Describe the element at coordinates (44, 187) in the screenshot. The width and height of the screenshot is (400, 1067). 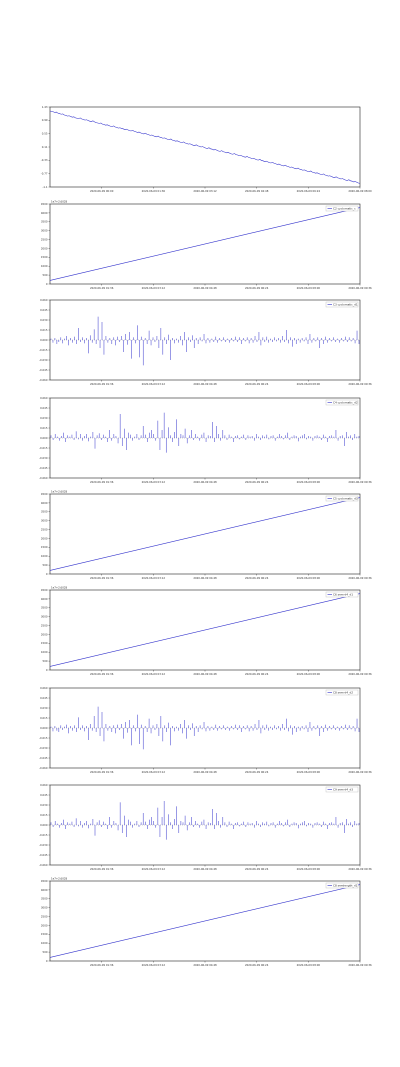
I see `y-tick-label: -1.1` at that location.